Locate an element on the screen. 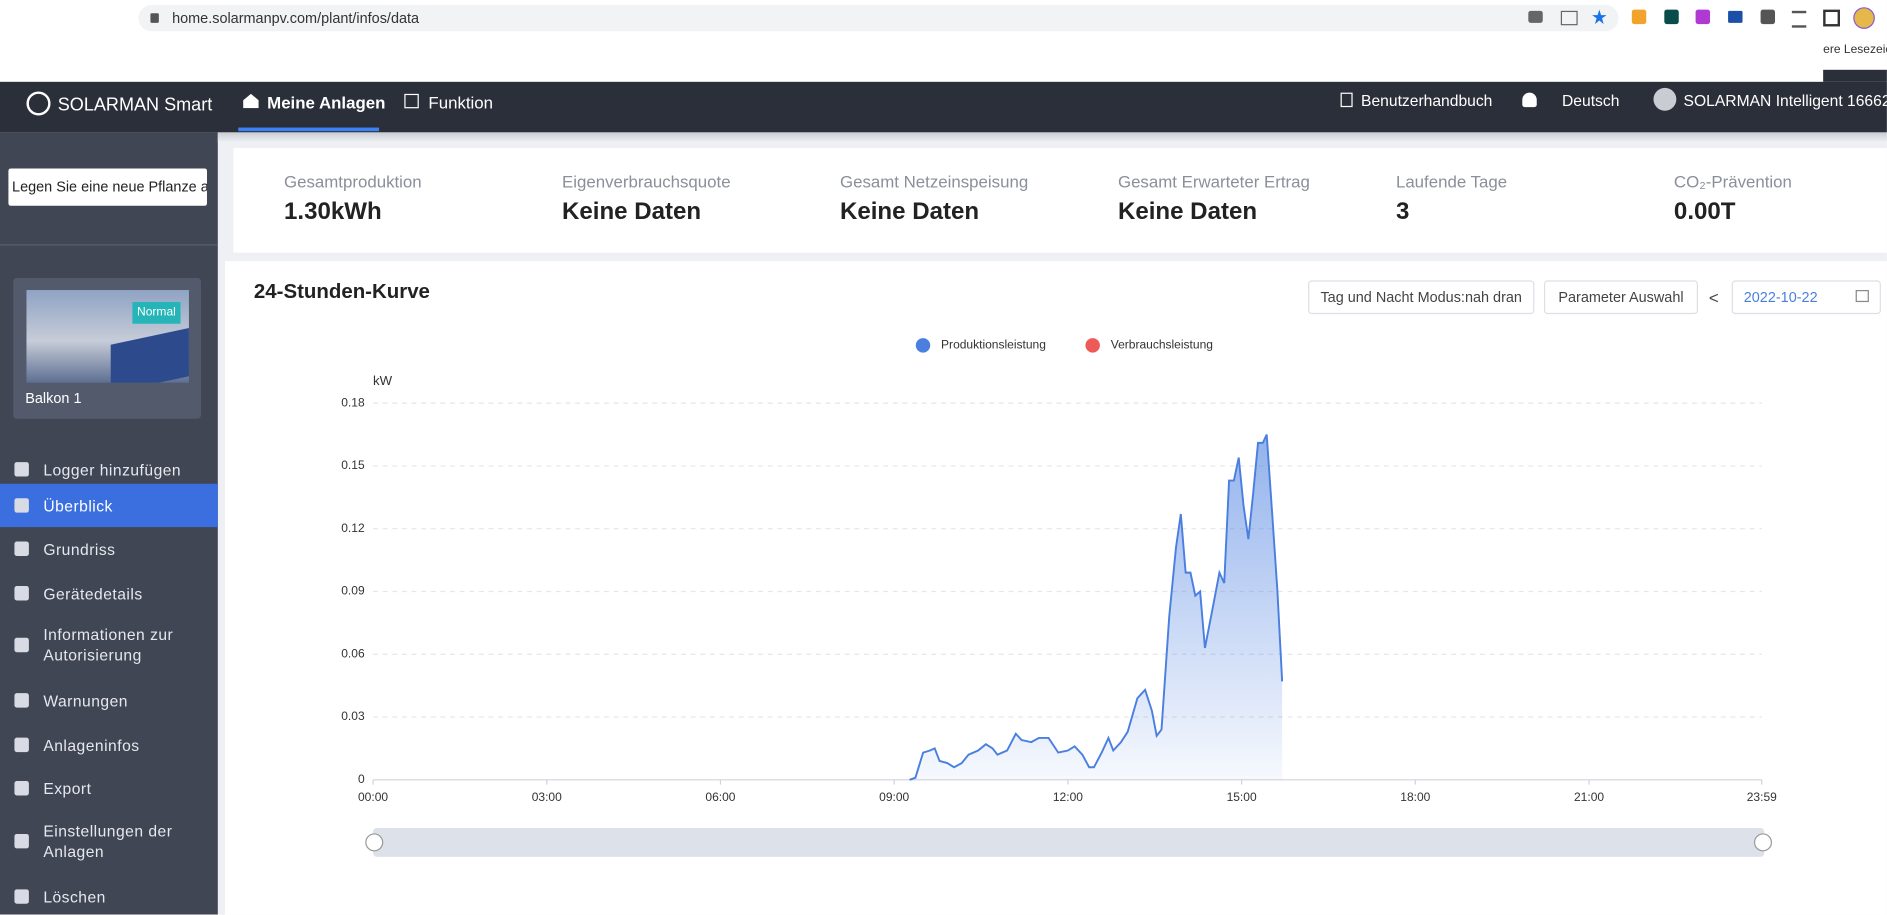 The height and width of the screenshot is (915, 1887). brand: SOLARMAN Smart is located at coordinates (135, 105).